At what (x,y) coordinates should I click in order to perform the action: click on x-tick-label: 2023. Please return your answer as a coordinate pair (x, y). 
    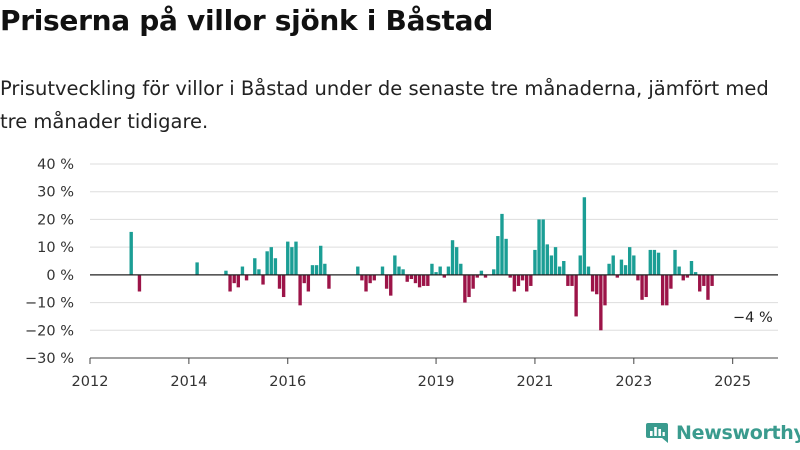
    Looking at the image, I should click on (633, 382).